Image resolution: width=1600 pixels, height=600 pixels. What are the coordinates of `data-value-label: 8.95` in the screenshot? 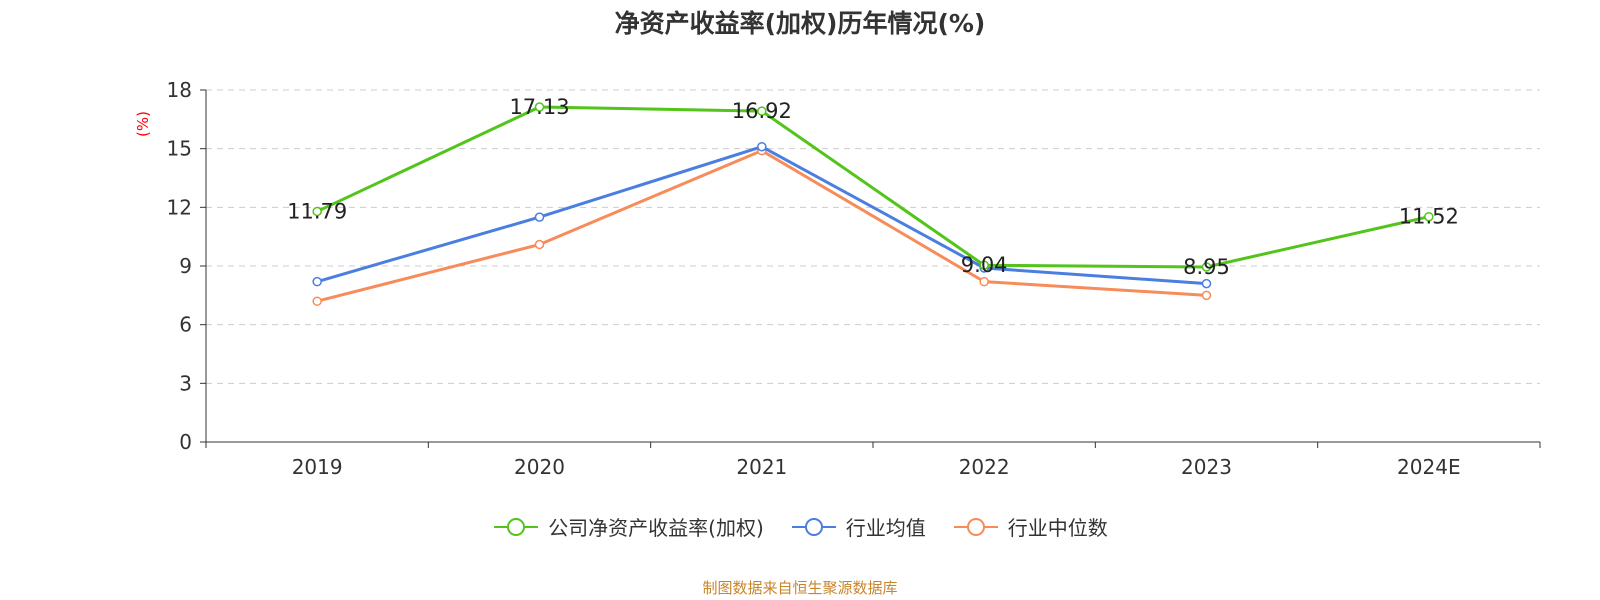 It's located at (1206, 267).